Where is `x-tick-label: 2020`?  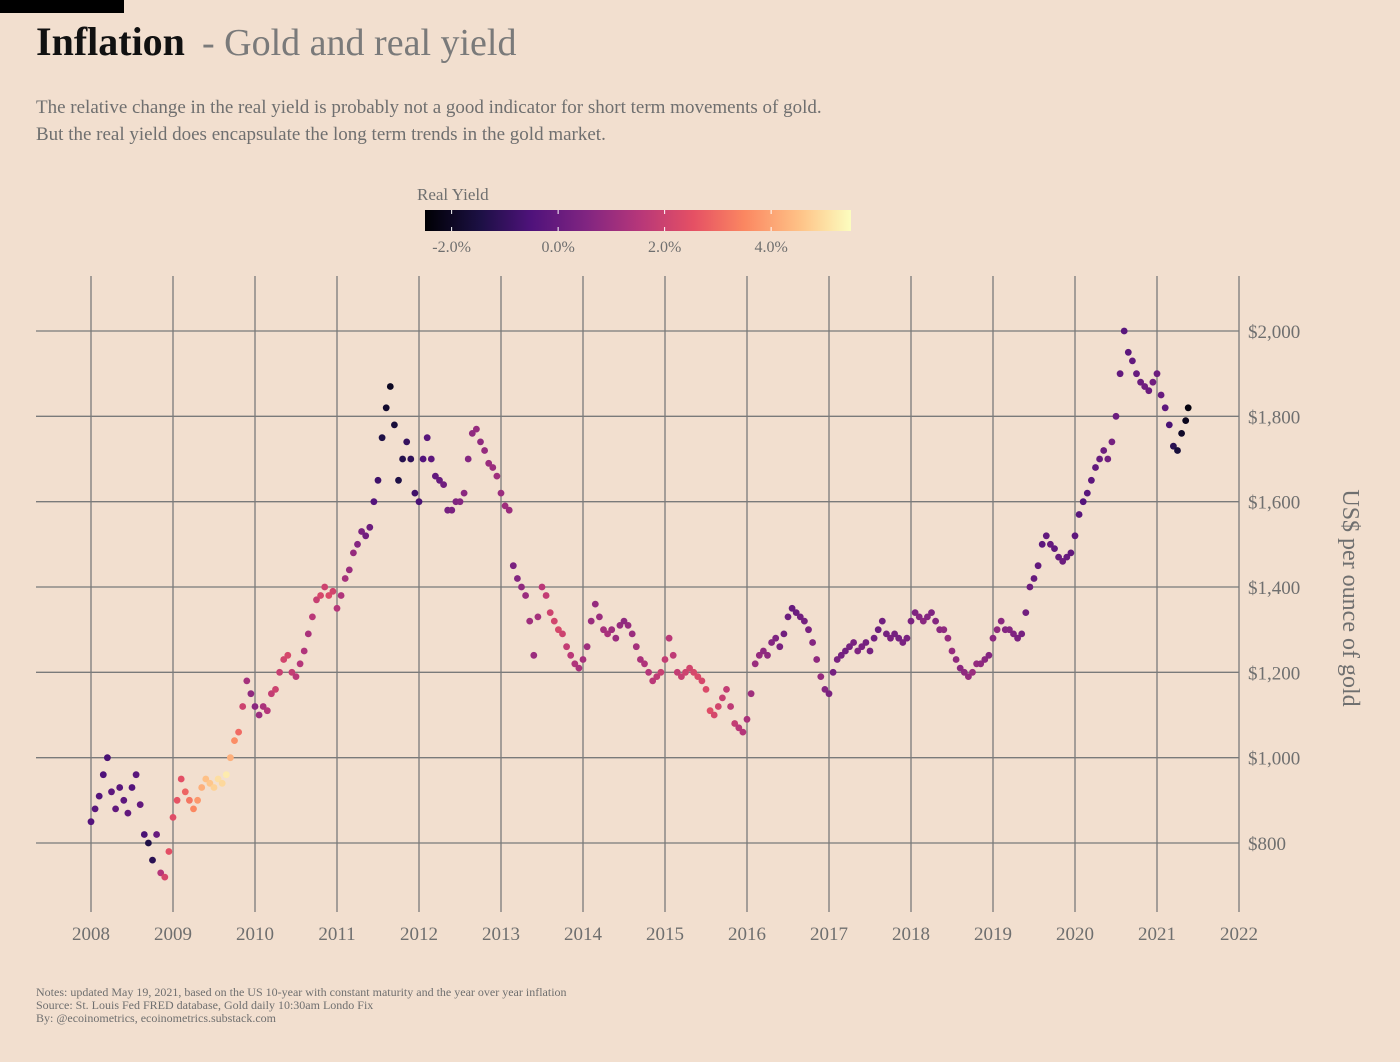
x-tick-label: 2020 is located at coordinates (1075, 934).